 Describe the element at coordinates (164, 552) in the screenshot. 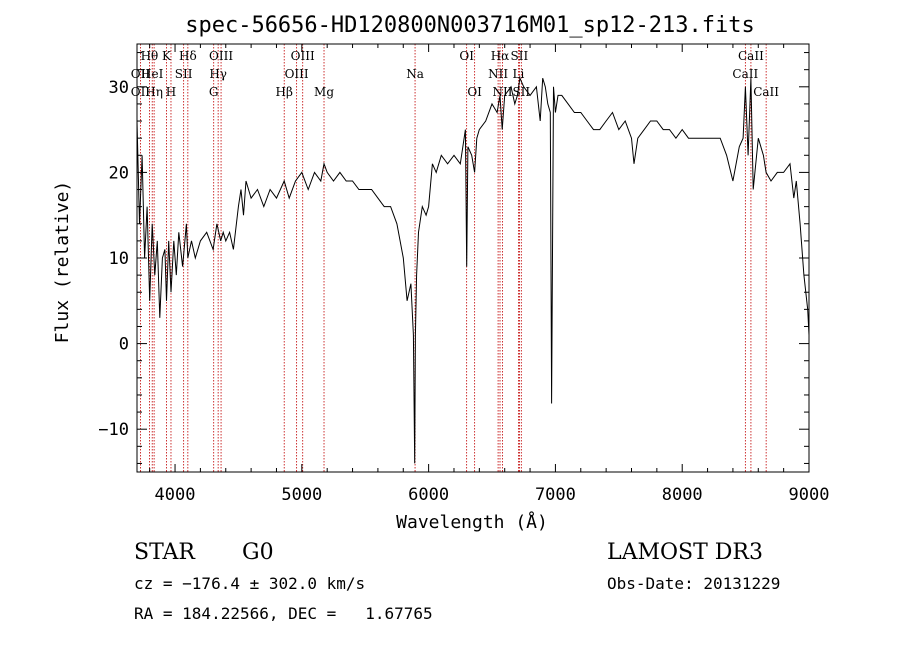

I see `object-class: STAR` at that location.